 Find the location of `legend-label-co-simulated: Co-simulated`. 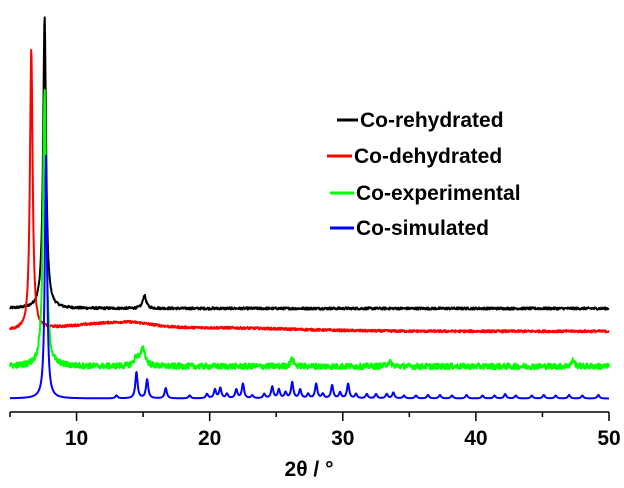

legend-label-co-simulated: Co-simulated is located at coordinates (422, 228).